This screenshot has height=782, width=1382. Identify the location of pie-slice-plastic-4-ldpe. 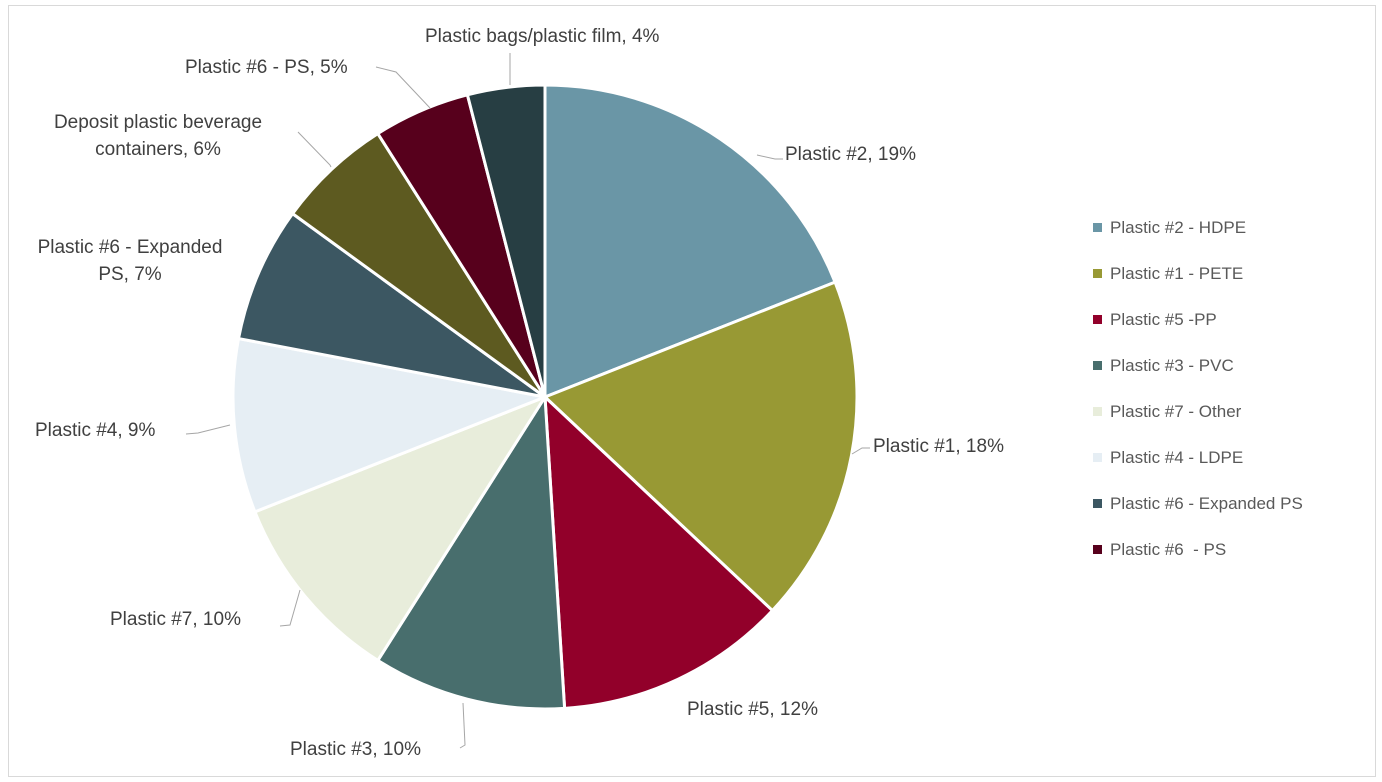
(389, 425).